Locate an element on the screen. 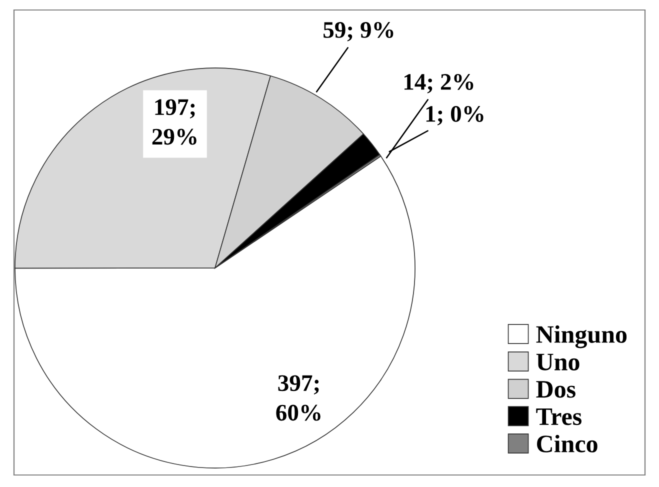  data-label: 1; 0% is located at coordinates (455, 116).